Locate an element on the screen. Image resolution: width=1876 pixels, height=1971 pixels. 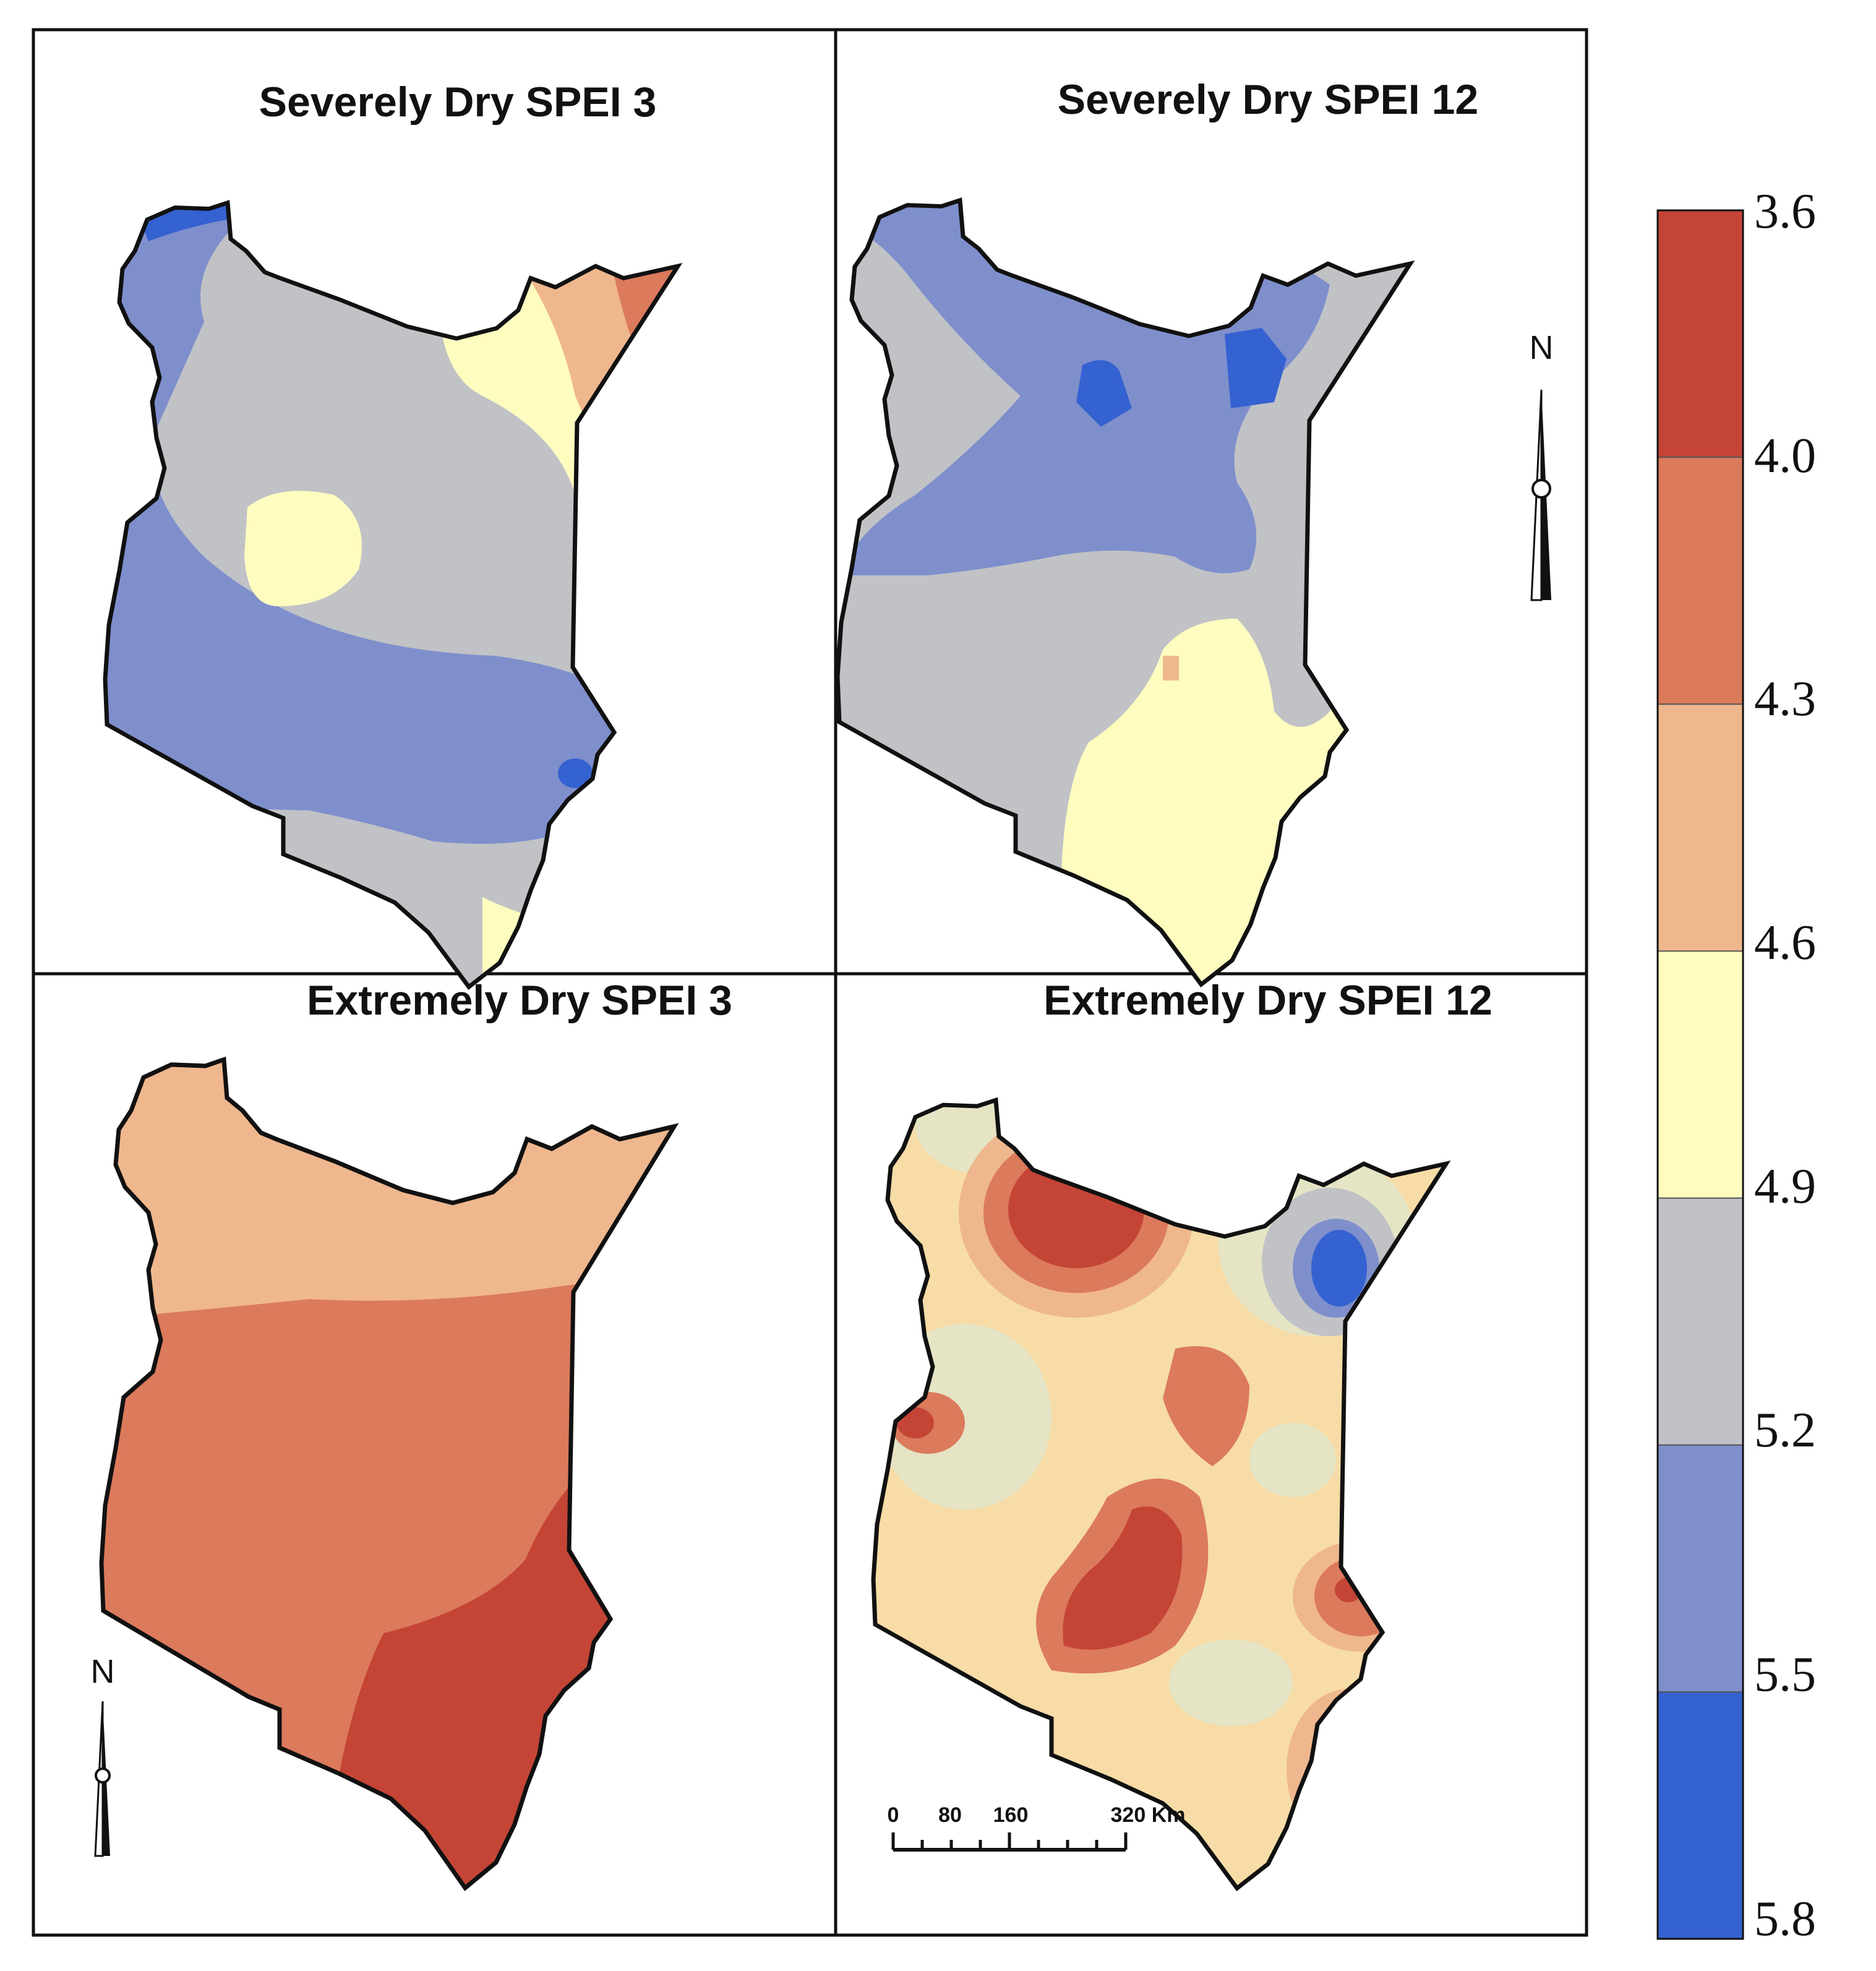
color-legend: 3.6 4.0 4.3 4.6 4.9 5.2 5.5 5.8 is located at coordinates (1736, 1065).